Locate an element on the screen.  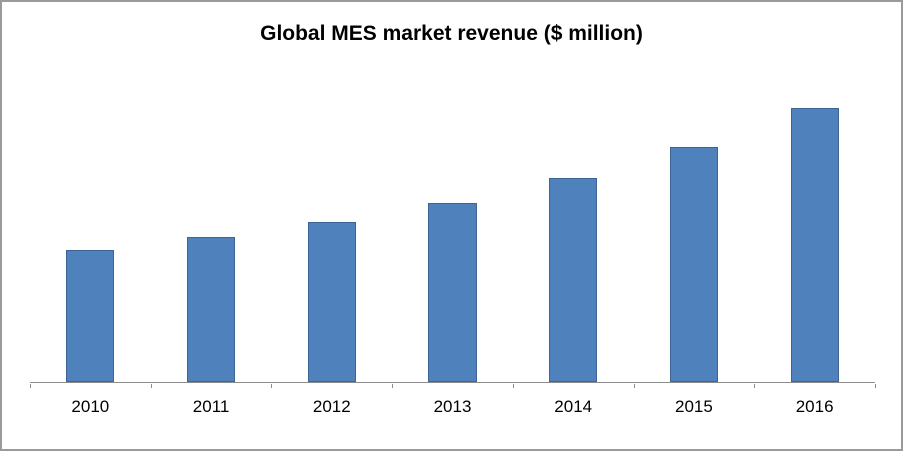
bar-2016 is located at coordinates (814, 244).